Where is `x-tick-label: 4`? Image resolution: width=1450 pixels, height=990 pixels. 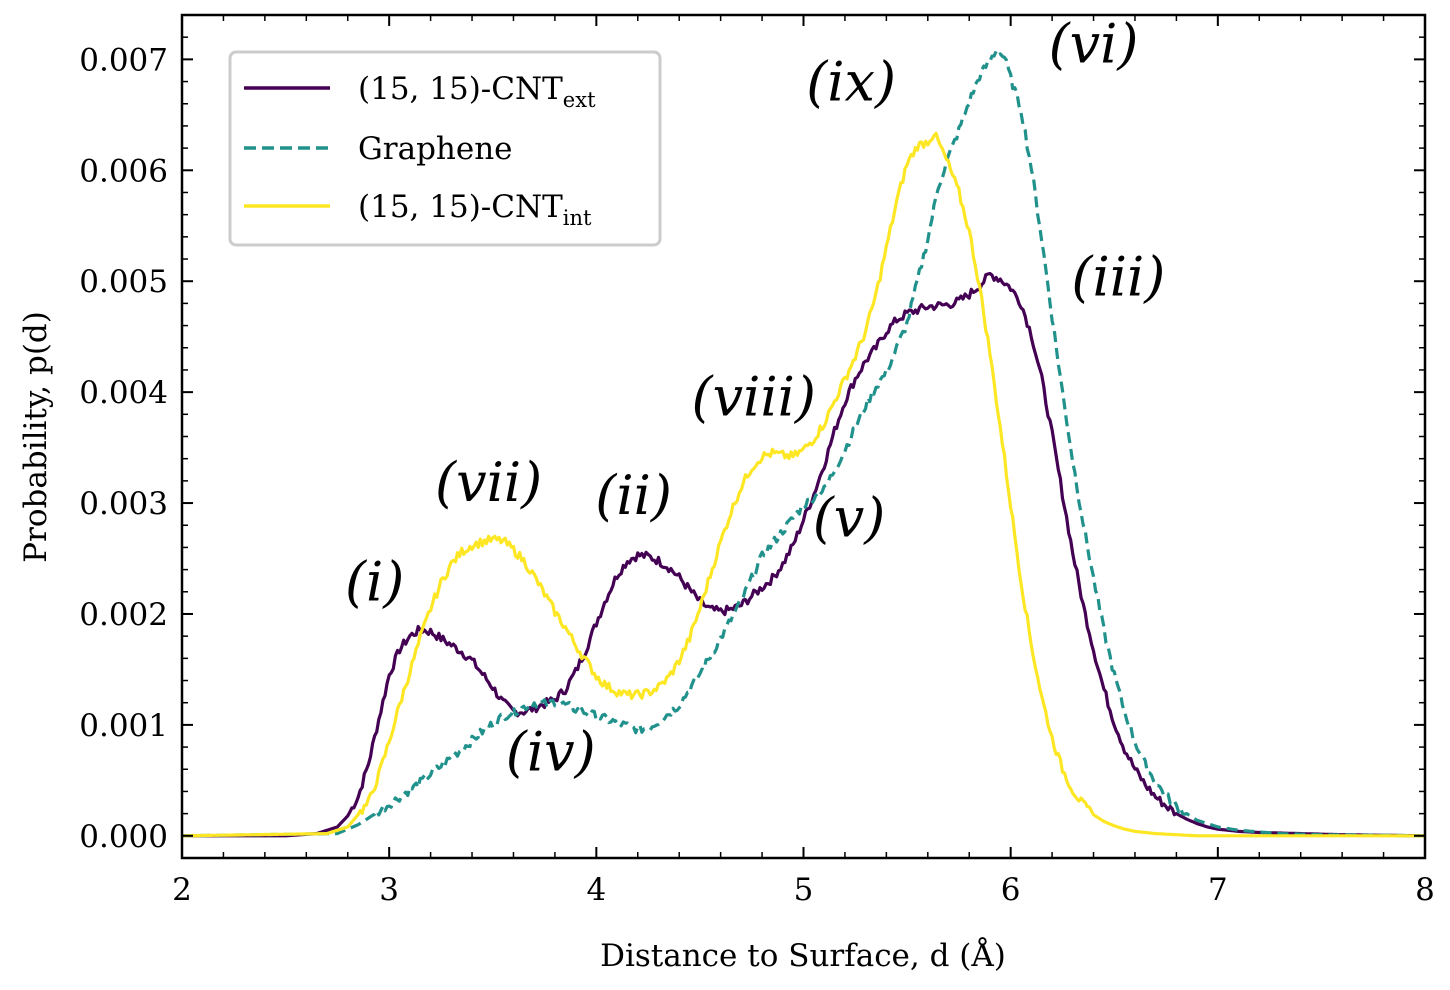 x-tick-label: 4 is located at coordinates (596, 890).